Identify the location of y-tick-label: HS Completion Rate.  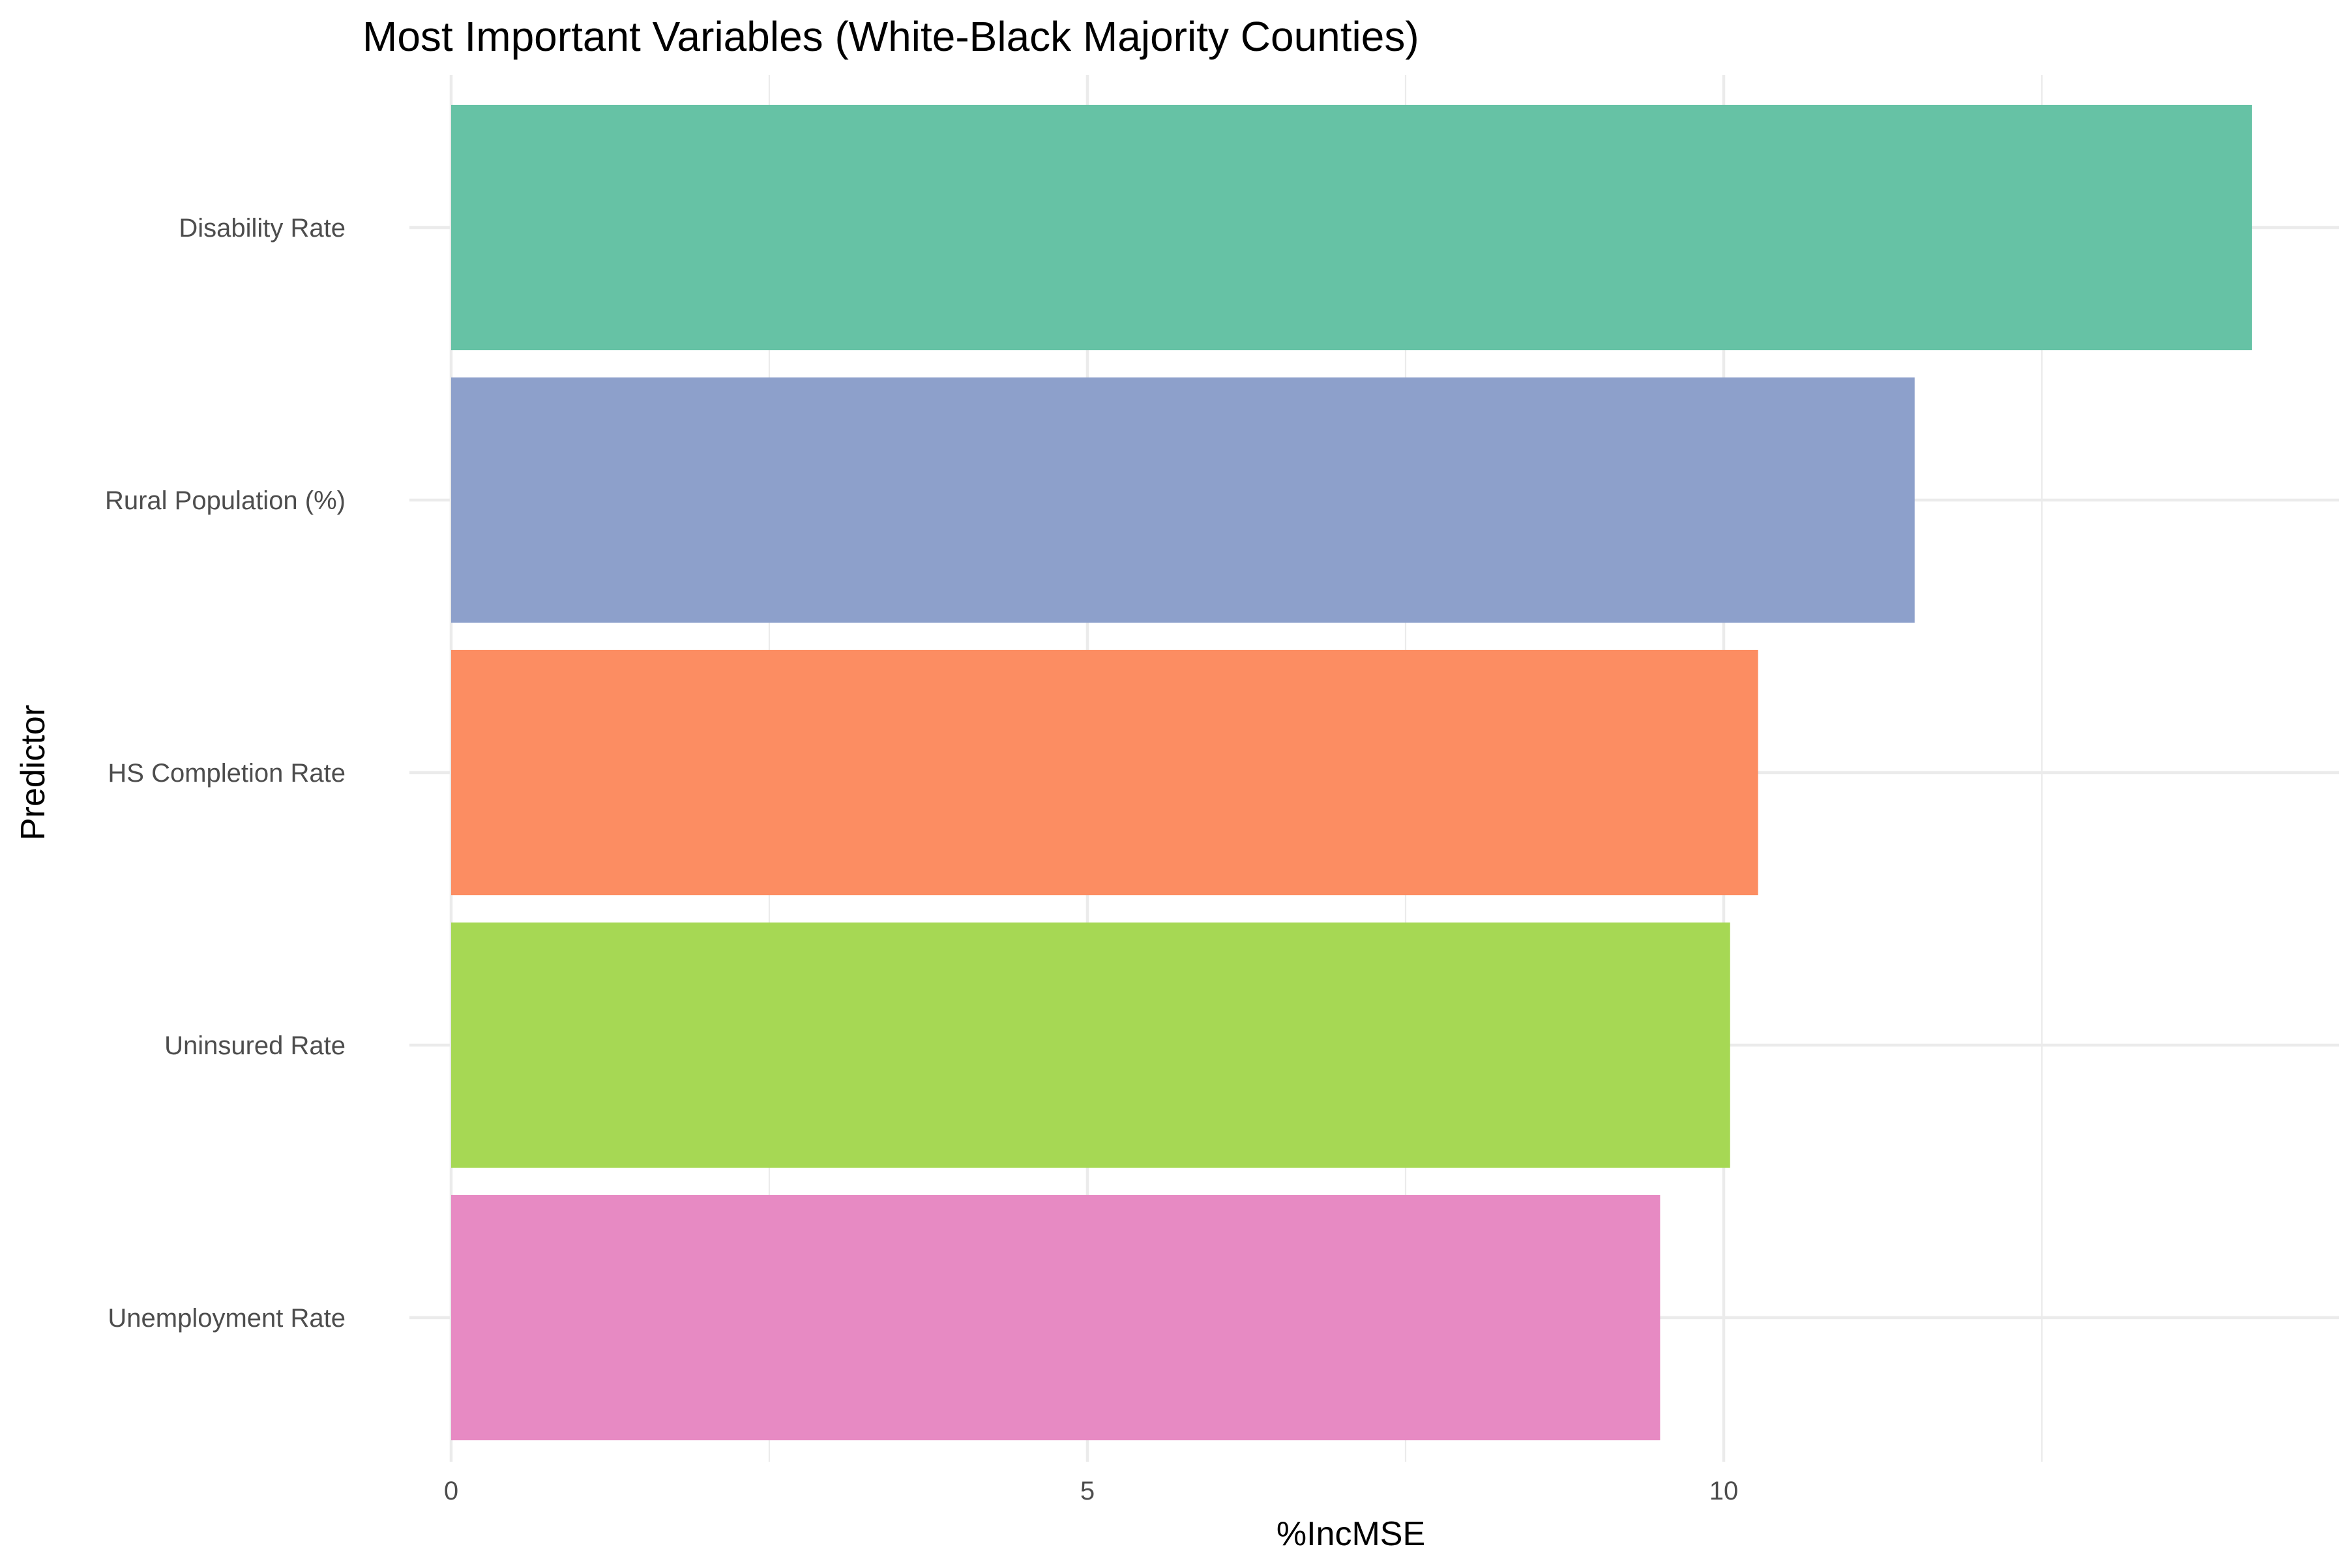
(227, 774).